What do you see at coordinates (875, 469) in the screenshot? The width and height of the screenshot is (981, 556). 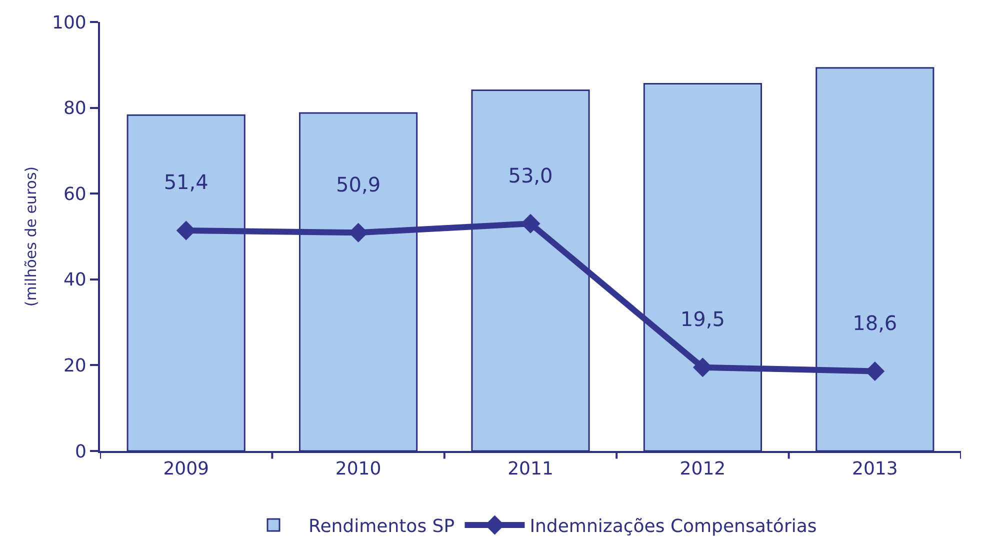 I see `x-tick-label: 2013` at bounding box center [875, 469].